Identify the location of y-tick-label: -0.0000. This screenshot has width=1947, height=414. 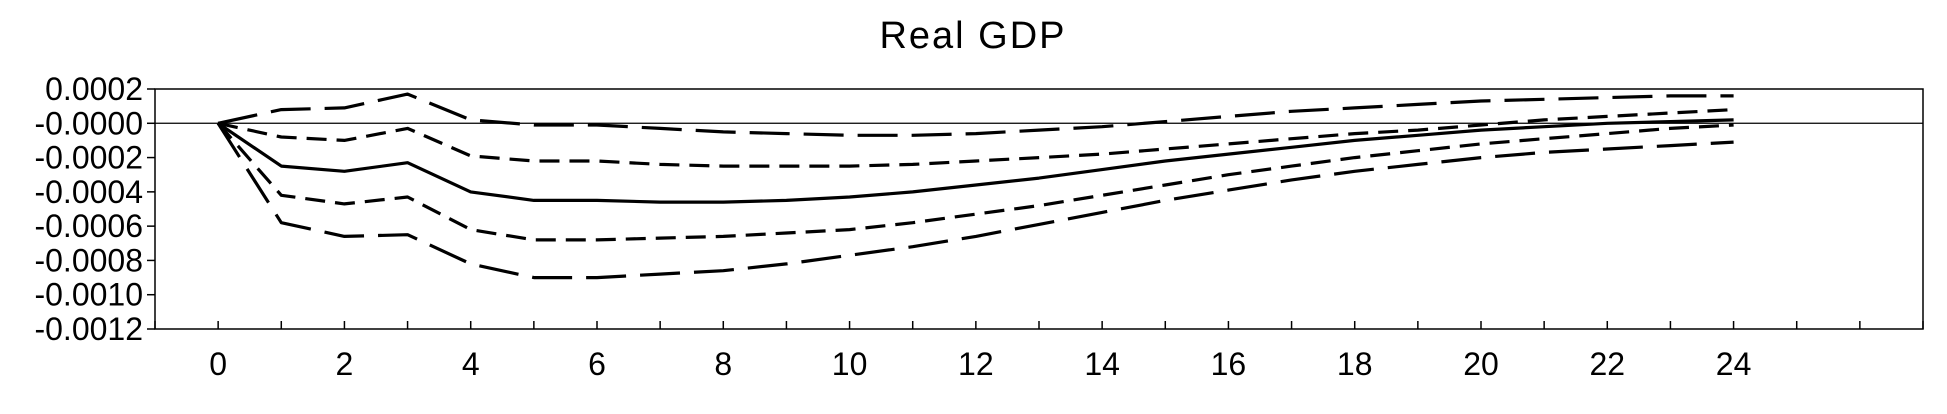
(88, 123).